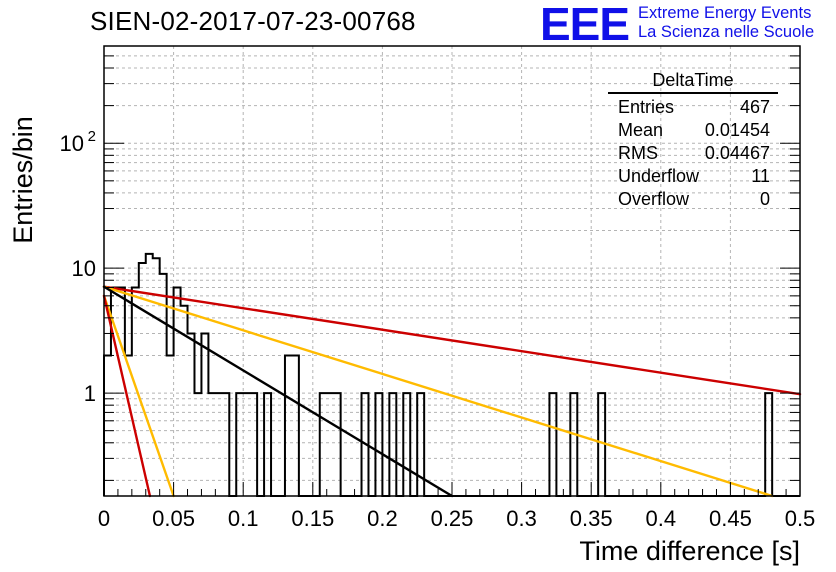 Image resolution: width=836 pixels, height=572 pixels. I want to click on logo-line-1: Extreme Energy Events, so click(725, 13).